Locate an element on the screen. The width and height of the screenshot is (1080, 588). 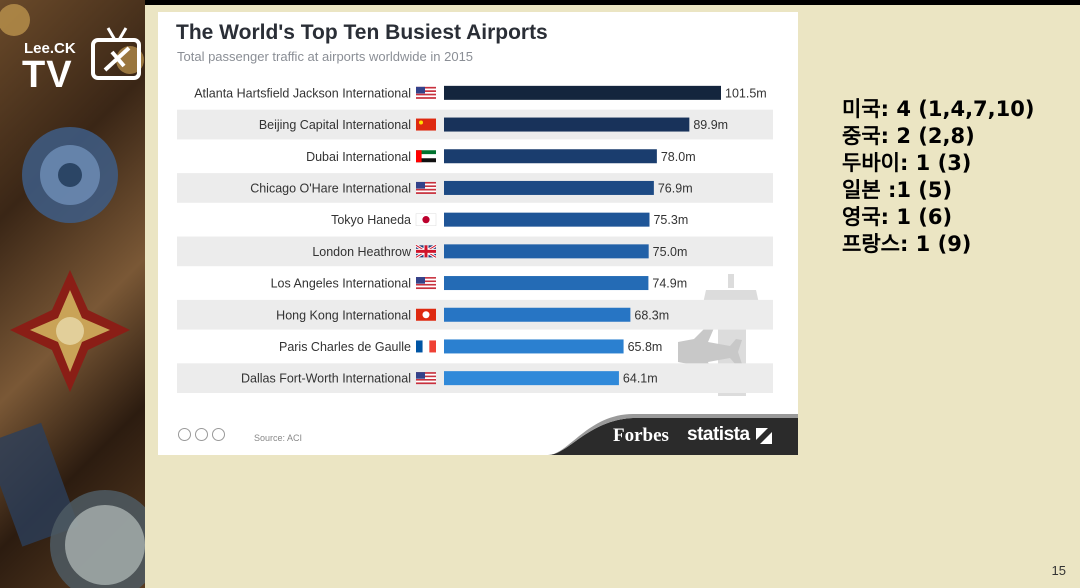
medals-illustration is located at coordinates (72, 296).